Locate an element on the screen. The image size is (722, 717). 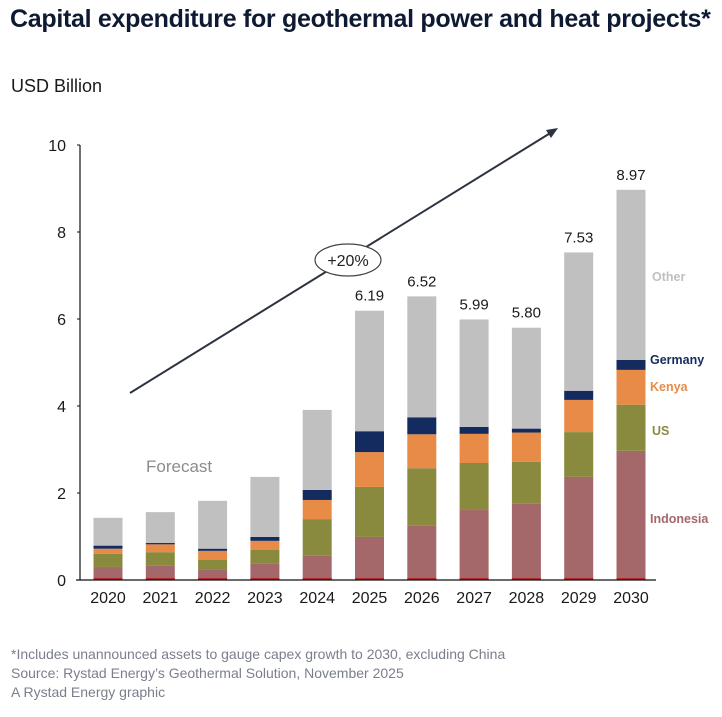
chart-subtitle: USD Billion is located at coordinates (57, 86).